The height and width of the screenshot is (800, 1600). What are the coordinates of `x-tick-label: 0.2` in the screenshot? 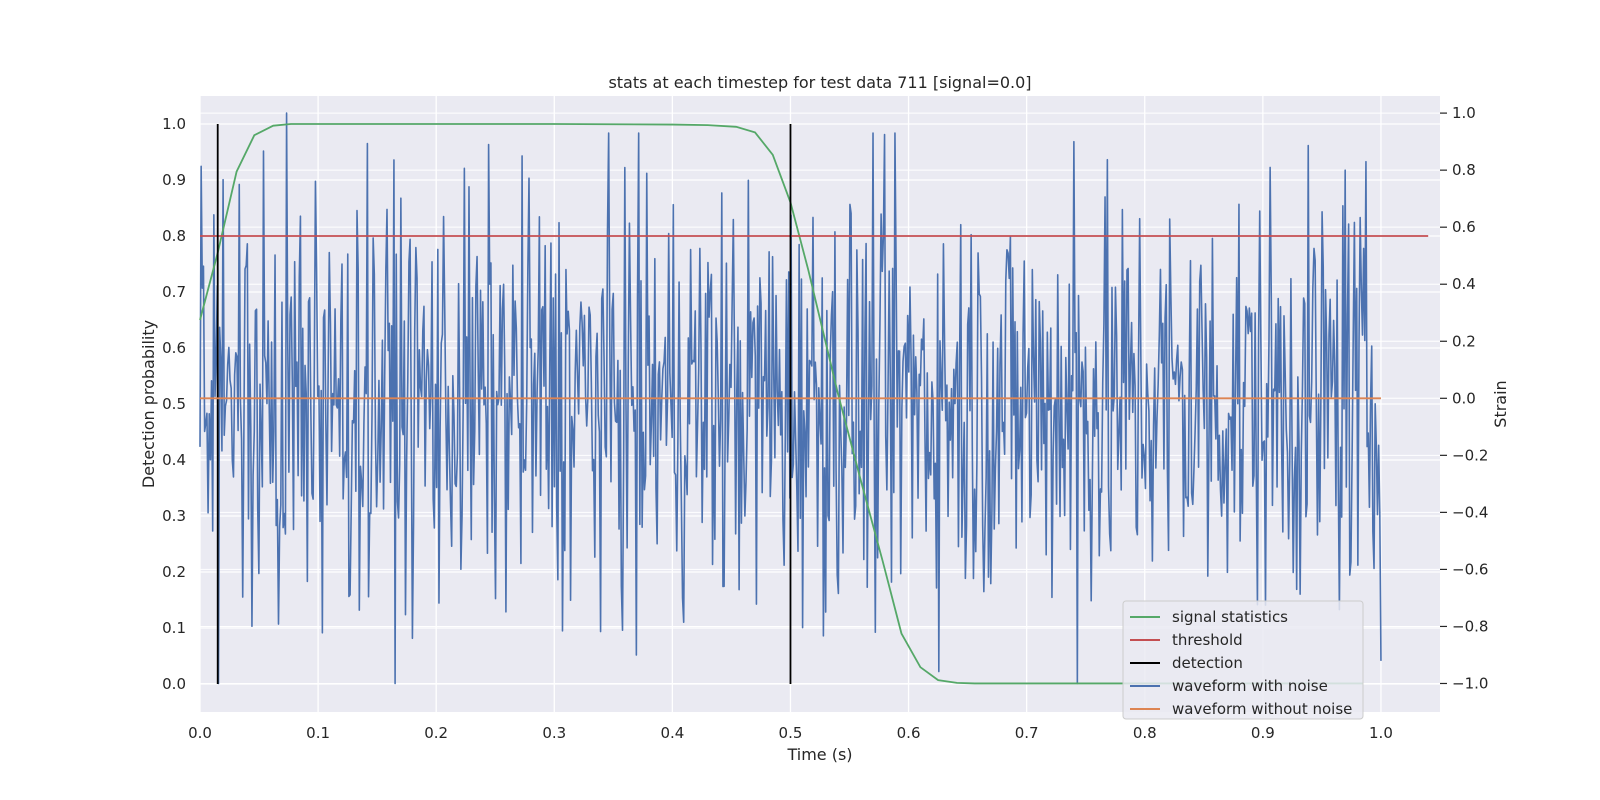 It's located at (436, 733).